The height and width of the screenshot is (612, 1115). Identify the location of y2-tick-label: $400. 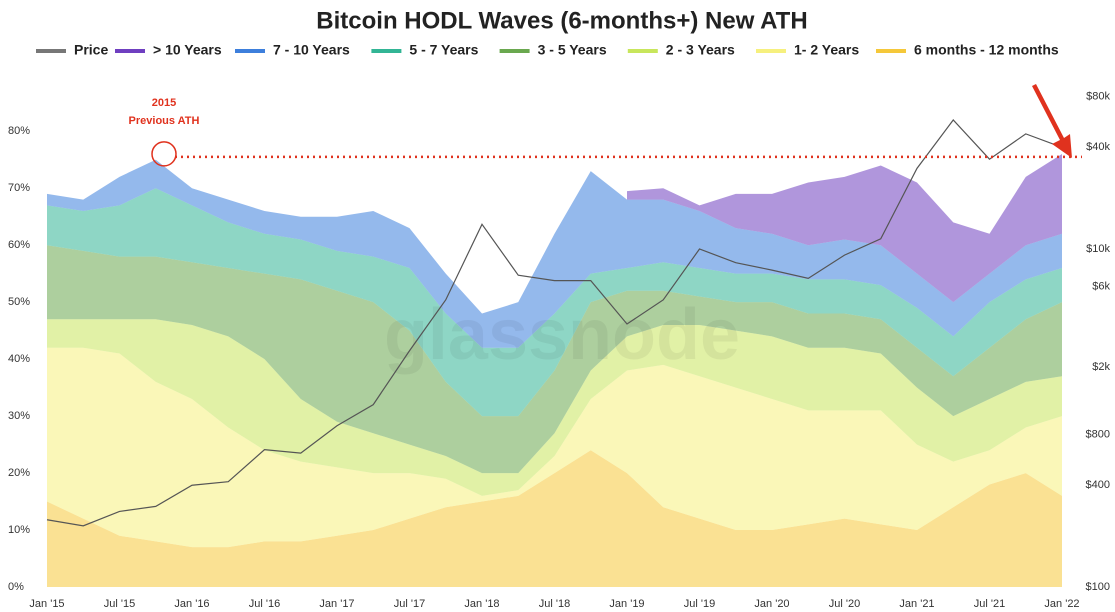
(1098, 485).